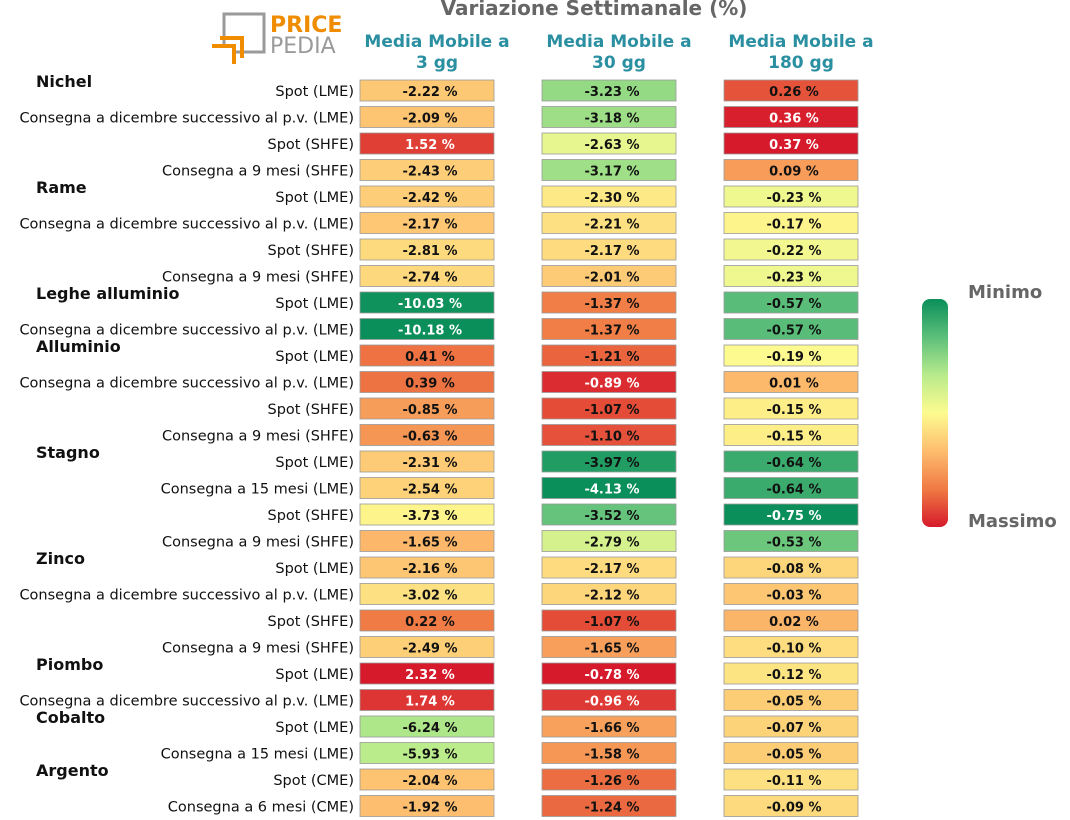  What do you see at coordinates (429, 516) in the screenshot?
I see `cell-value: -3.73 %` at bounding box center [429, 516].